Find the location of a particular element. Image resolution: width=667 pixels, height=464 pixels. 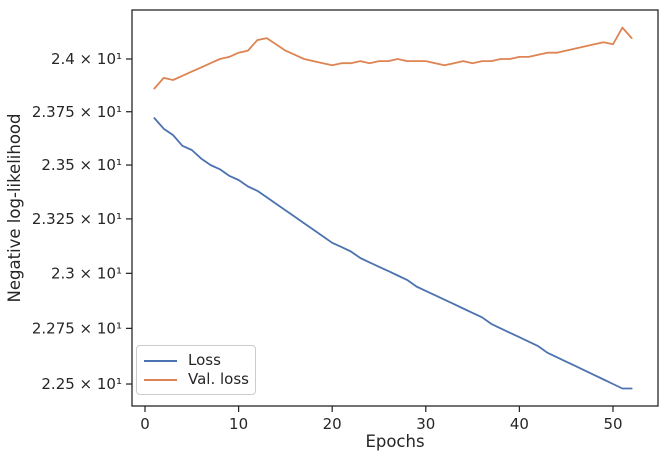

y-axis-label: Negative log-likelihood is located at coordinates (14, 208).